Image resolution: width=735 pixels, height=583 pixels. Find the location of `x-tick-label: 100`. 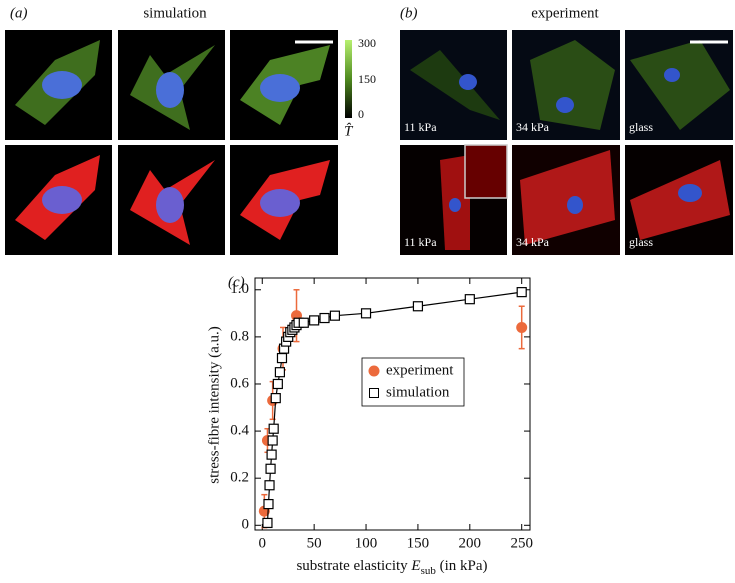

x-tick-label: 100 is located at coordinates (366, 543).